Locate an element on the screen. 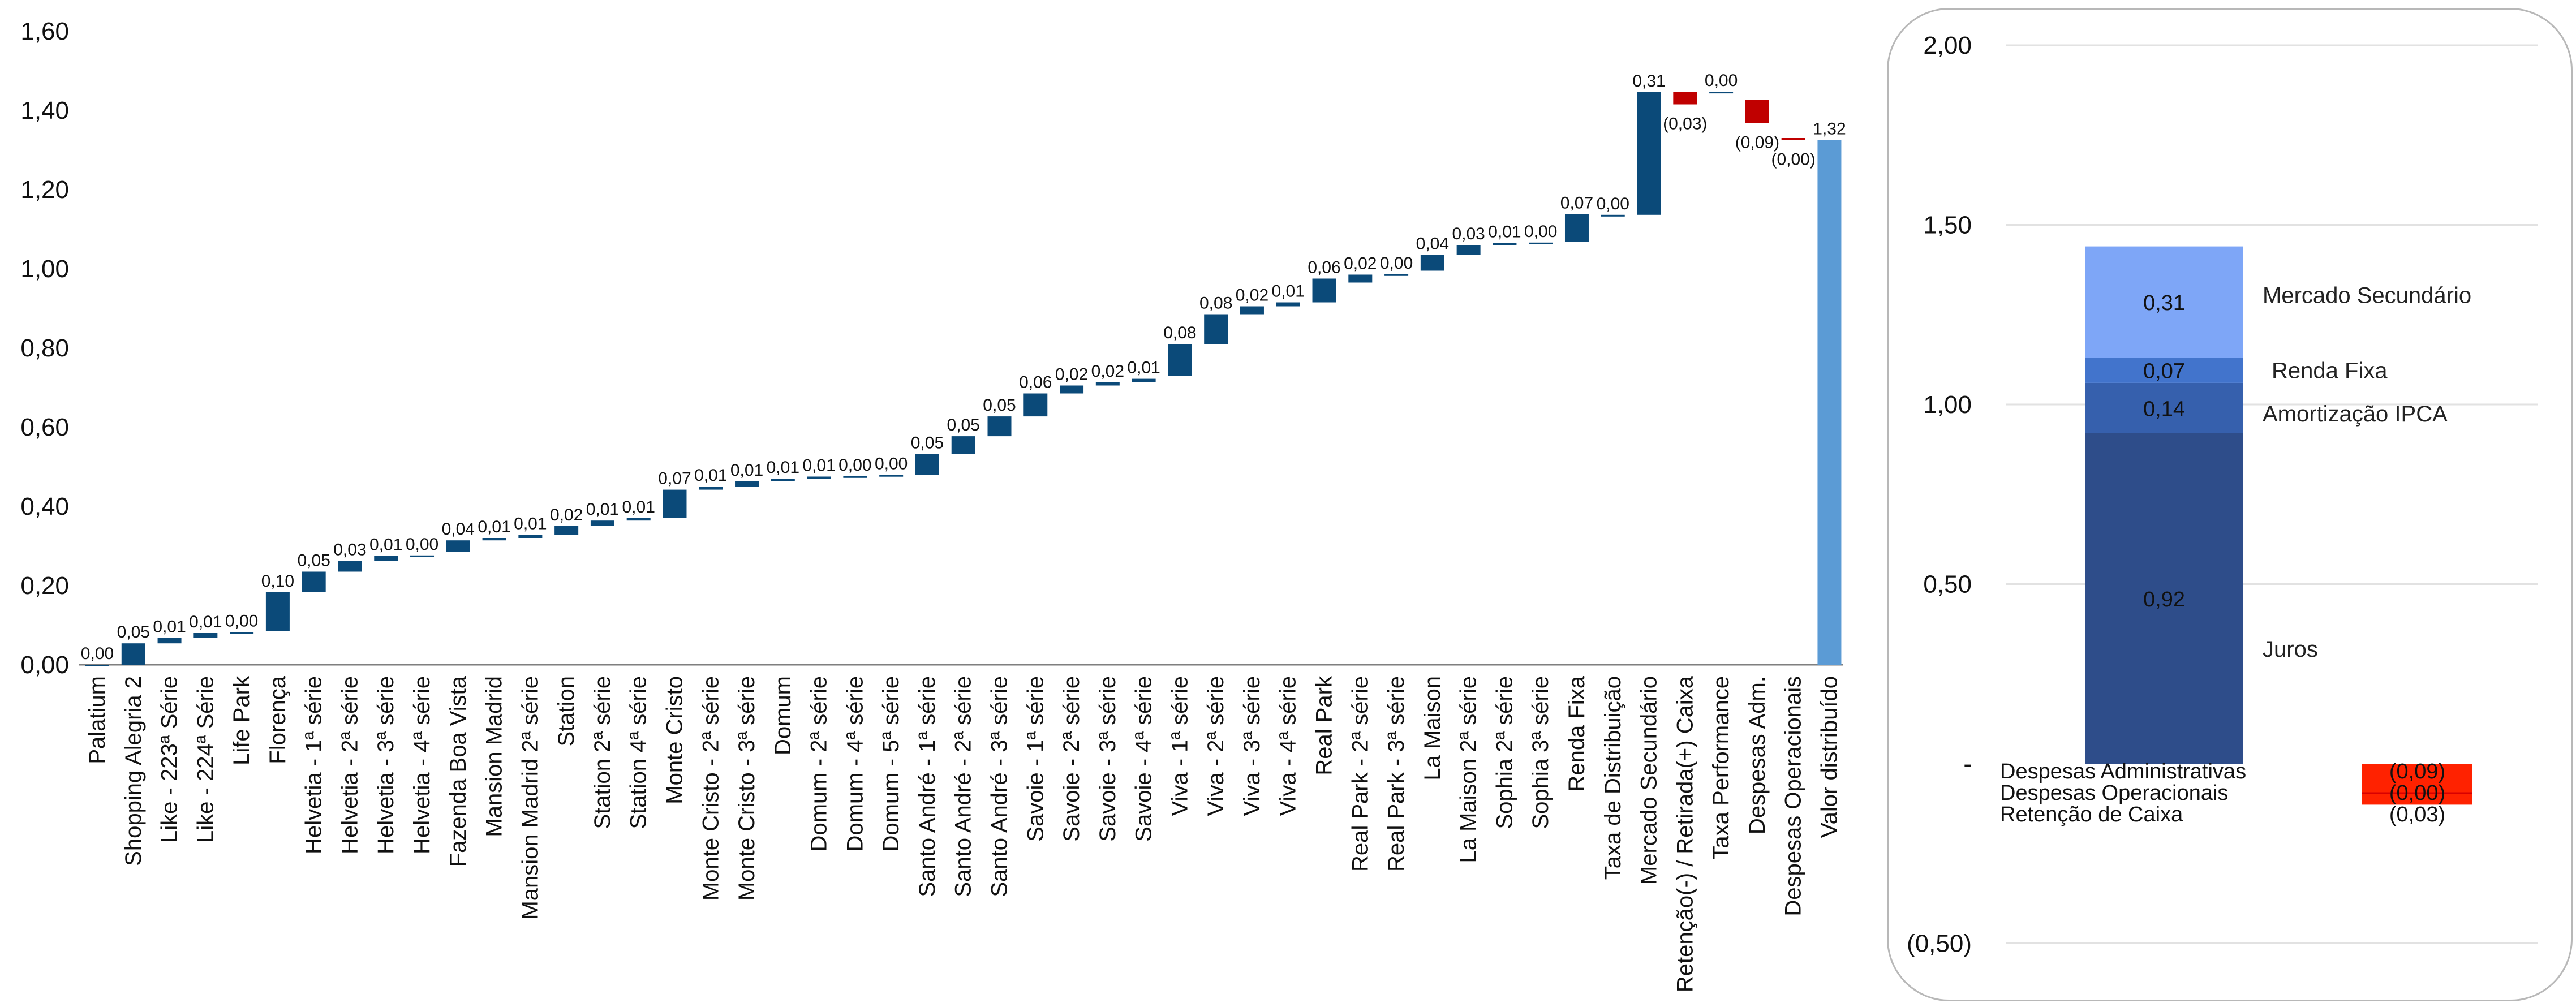 Image resolution: width=2576 pixels, height=1003 pixels. x-tick-label: Savoie - 3ª série is located at coordinates (1107, 759).